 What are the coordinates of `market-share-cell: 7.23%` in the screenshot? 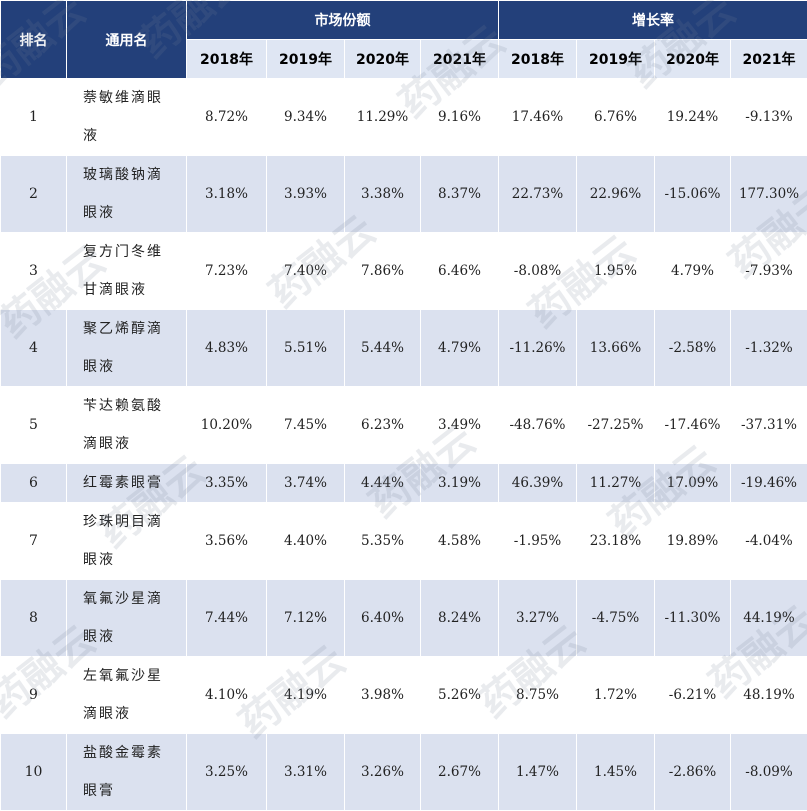 It's located at (227, 271).